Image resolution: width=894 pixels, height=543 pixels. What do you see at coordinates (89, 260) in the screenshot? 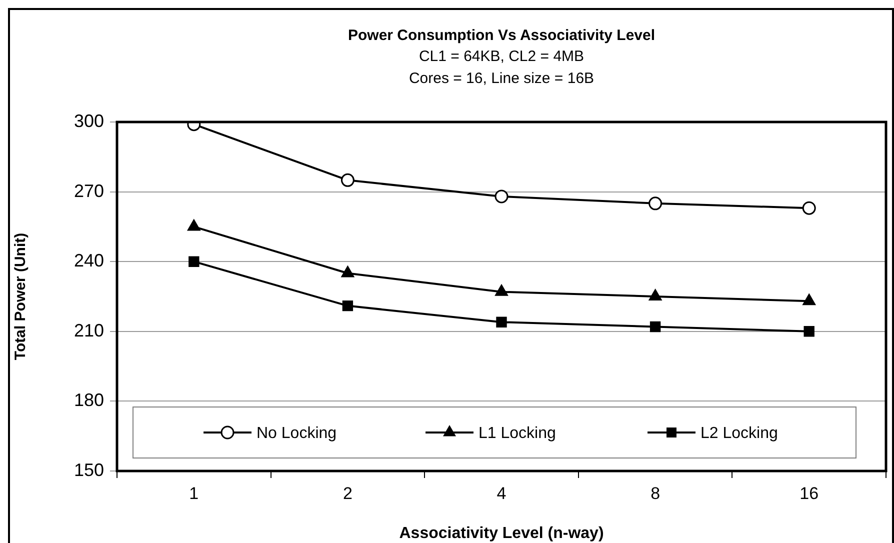
I see `y-tick-label: 240` at bounding box center [89, 260].